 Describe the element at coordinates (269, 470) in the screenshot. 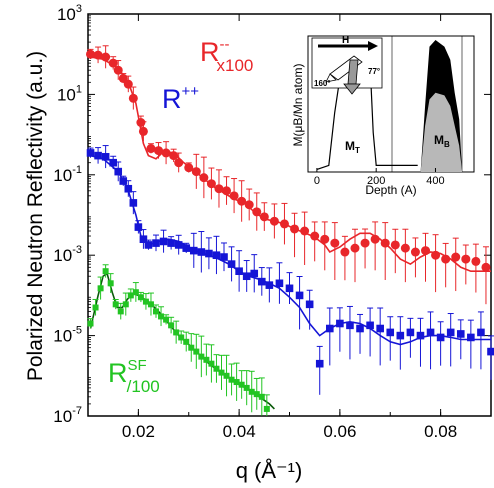

I see `x-axis-label: q (Å⁻¹)` at that location.